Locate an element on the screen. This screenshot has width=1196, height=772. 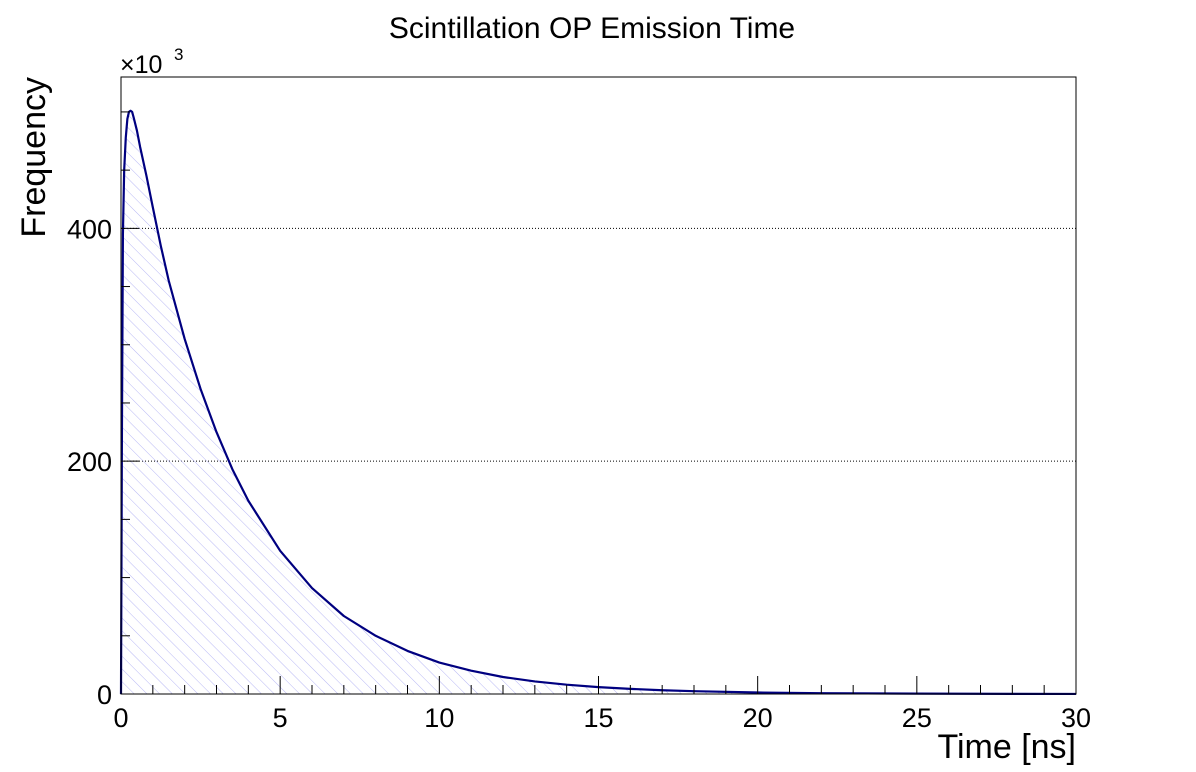
y-tick-label: 400 is located at coordinates (89, 229).